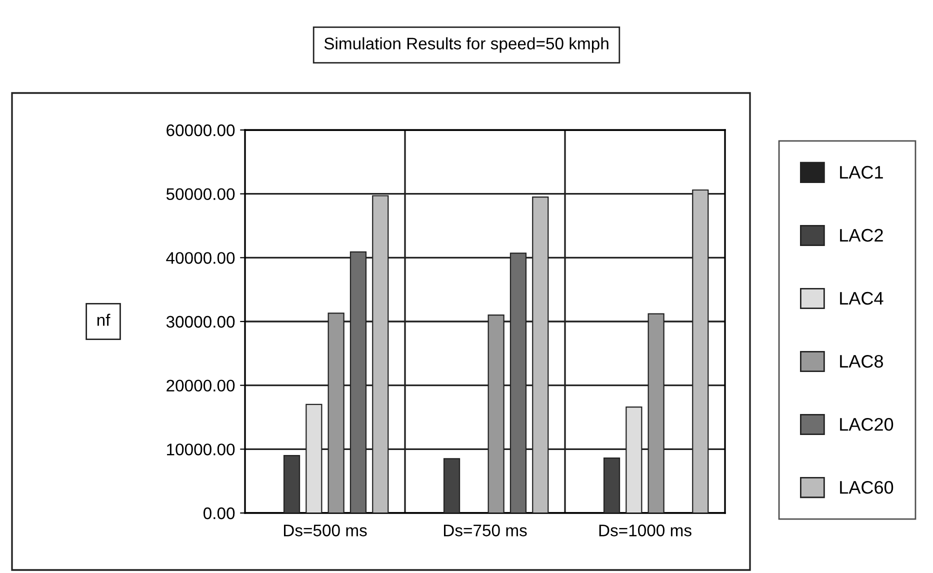  I want to click on y-tick-label: 50000.00, so click(200, 194).